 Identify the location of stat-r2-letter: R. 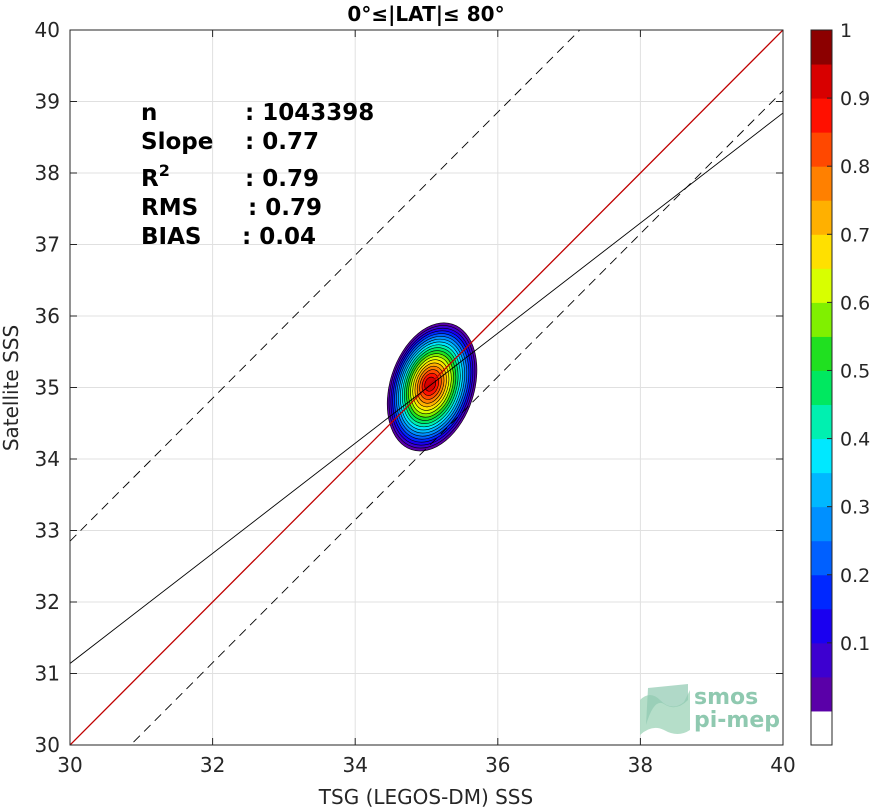
(150, 179).